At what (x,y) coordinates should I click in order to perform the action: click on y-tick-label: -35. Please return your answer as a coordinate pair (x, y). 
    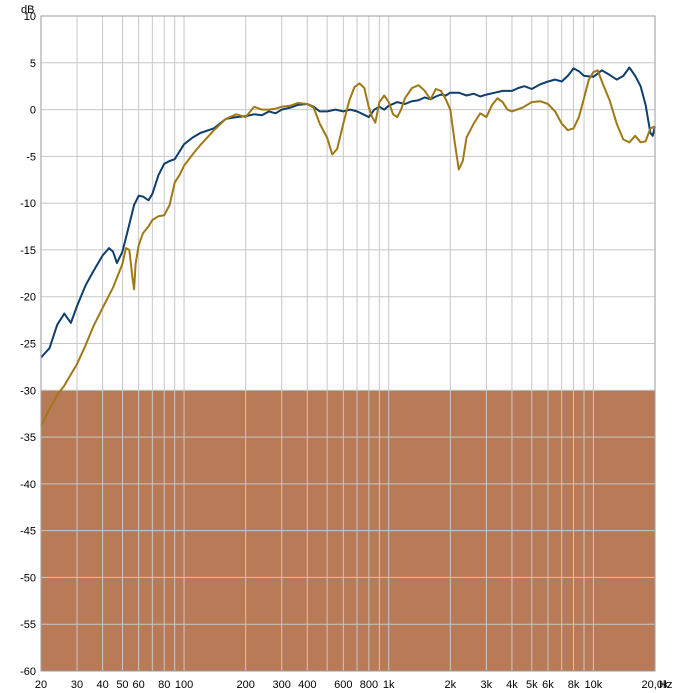
    Looking at the image, I should click on (28, 438).